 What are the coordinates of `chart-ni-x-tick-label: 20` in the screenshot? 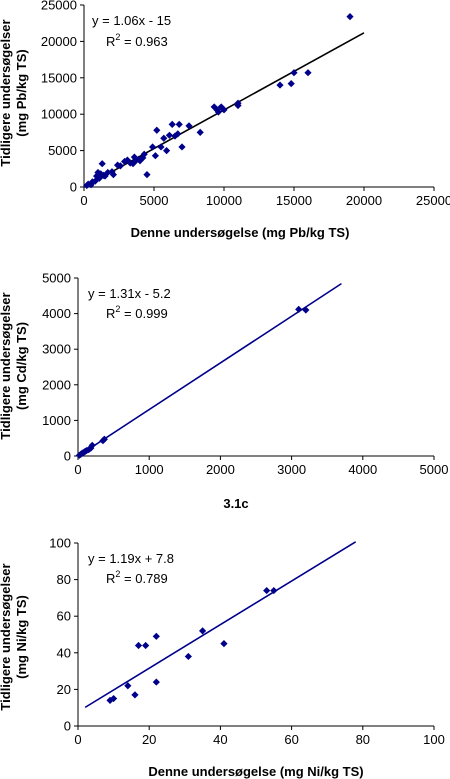 It's located at (149, 739).